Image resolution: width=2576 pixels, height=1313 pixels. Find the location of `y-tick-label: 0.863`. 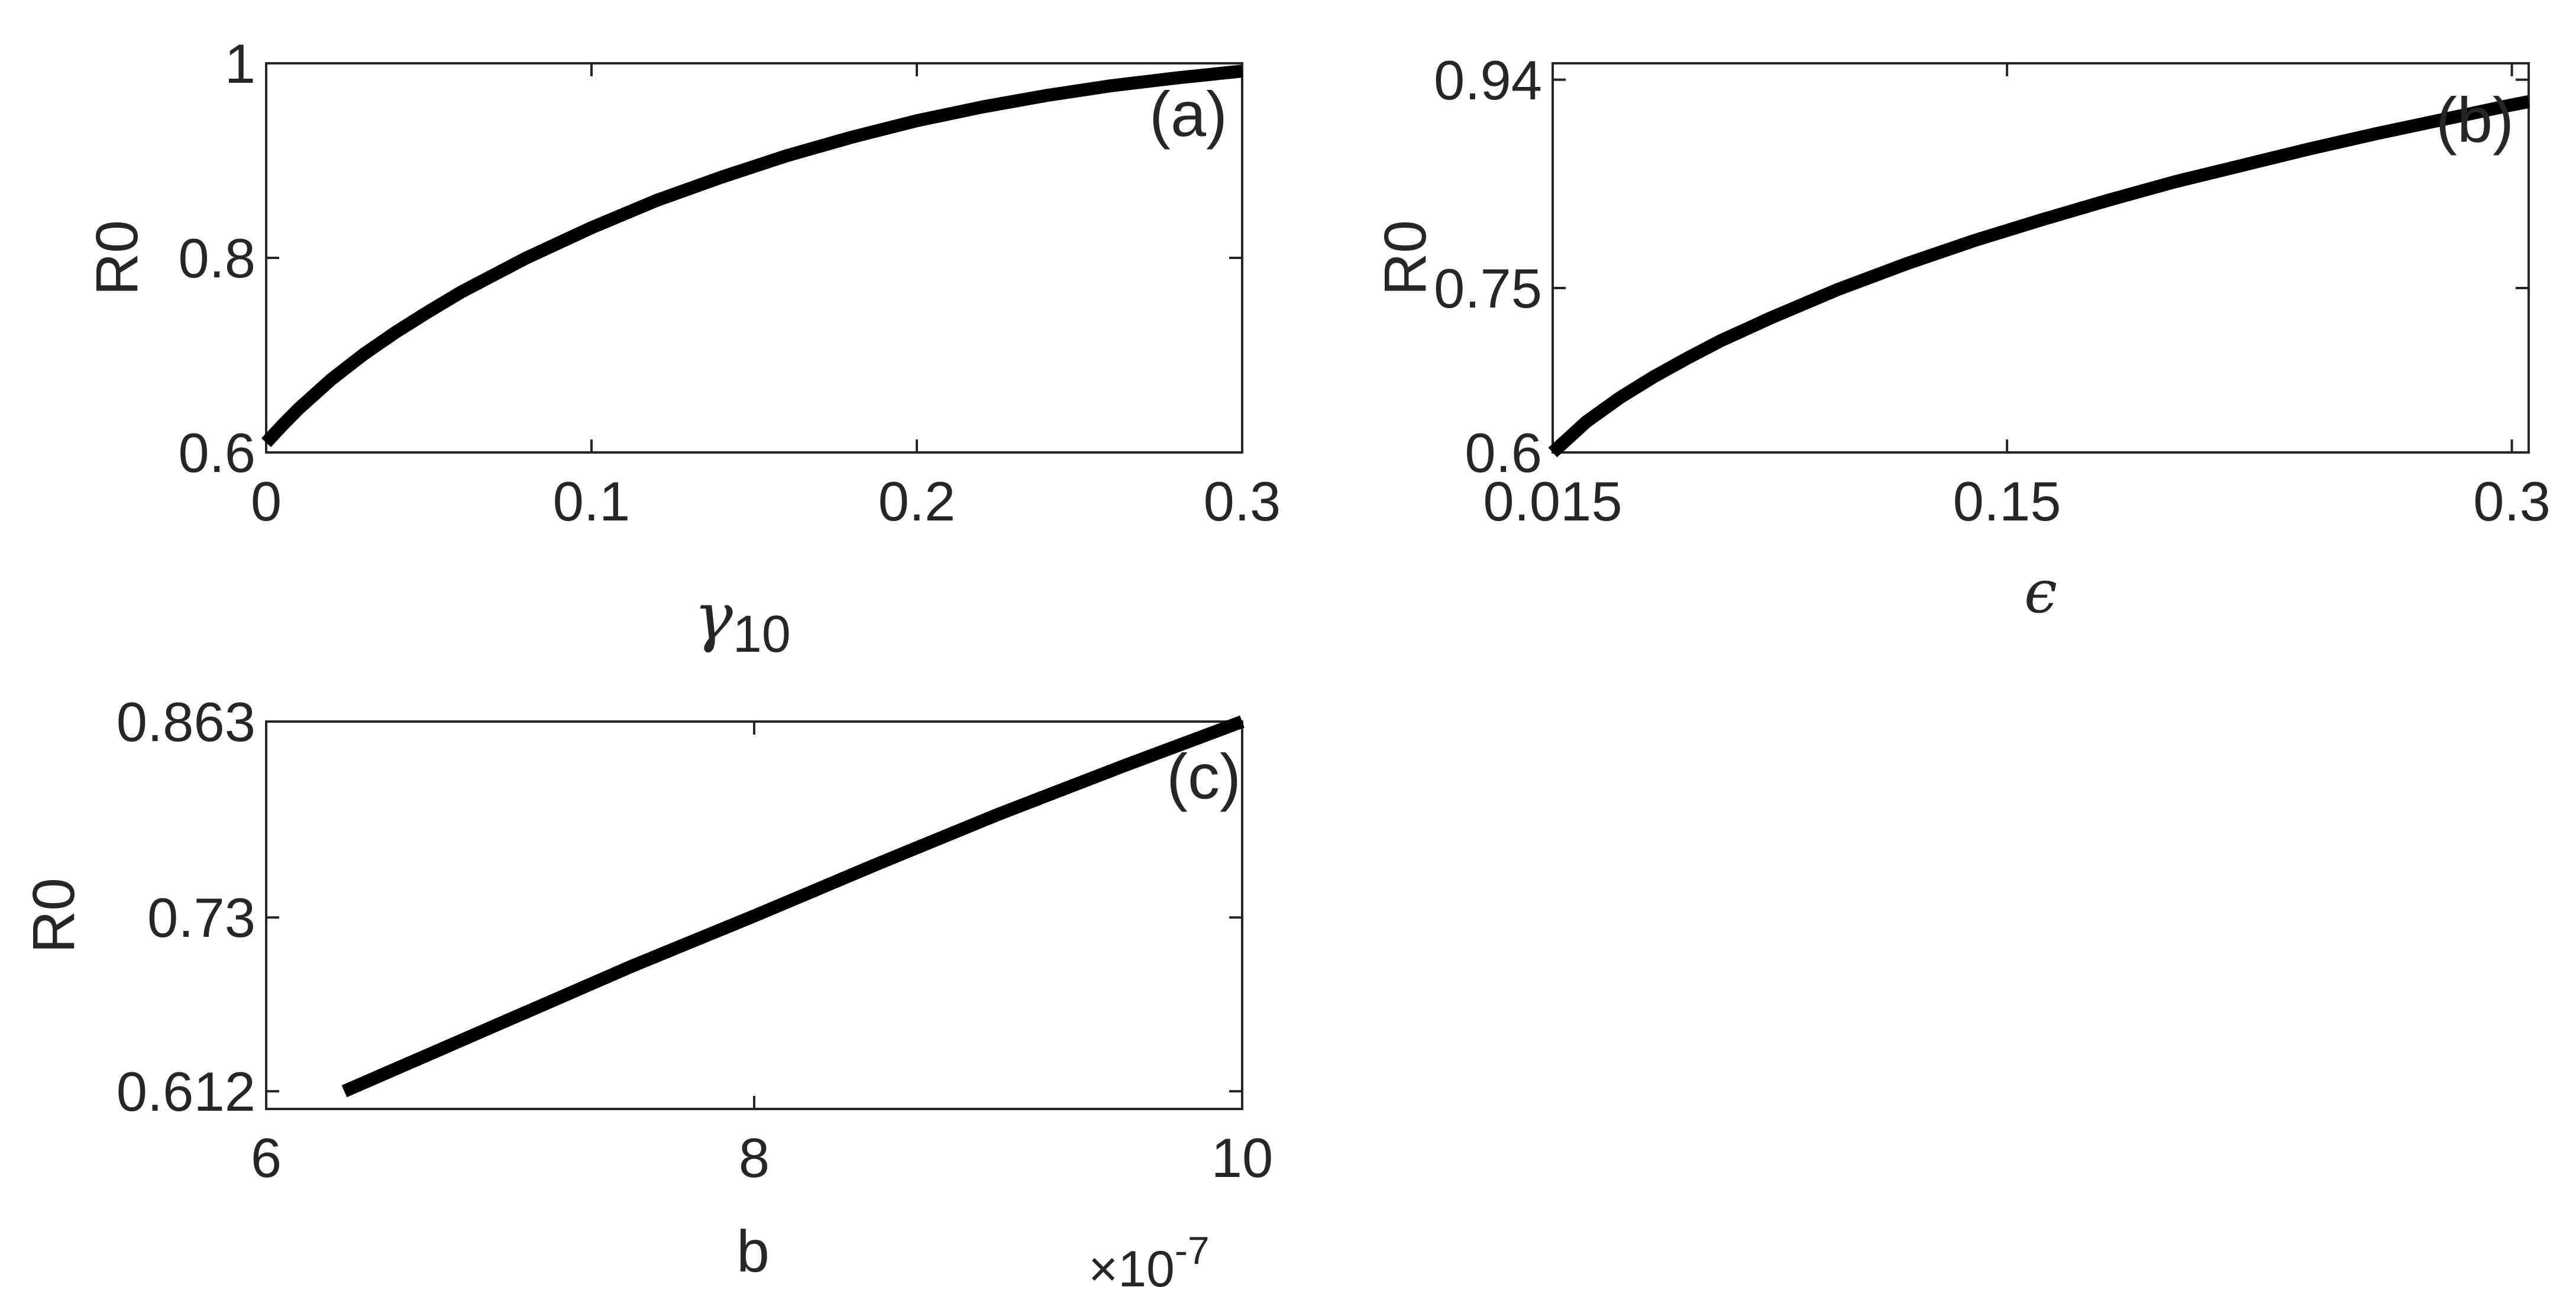

y-tick-label: 0.863 is located at coordinates (186, 722).